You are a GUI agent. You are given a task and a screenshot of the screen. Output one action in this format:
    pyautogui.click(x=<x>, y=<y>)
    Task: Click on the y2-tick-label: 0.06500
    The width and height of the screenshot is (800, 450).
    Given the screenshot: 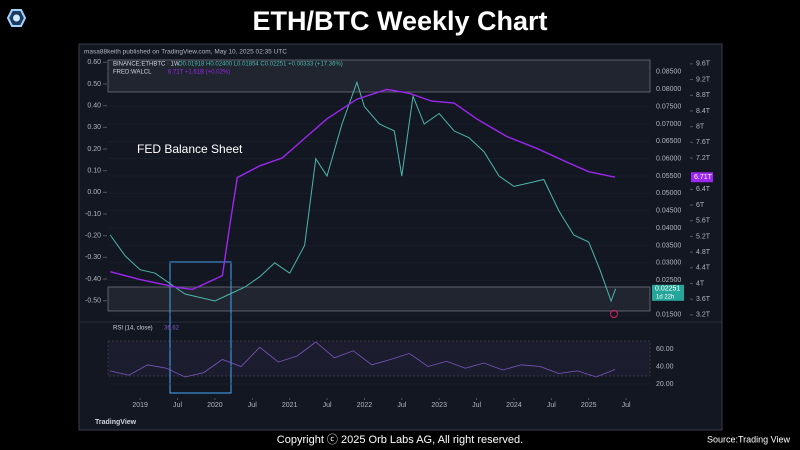 What is the action you would take?
    pyautogui.click(x=668, y=141)
    